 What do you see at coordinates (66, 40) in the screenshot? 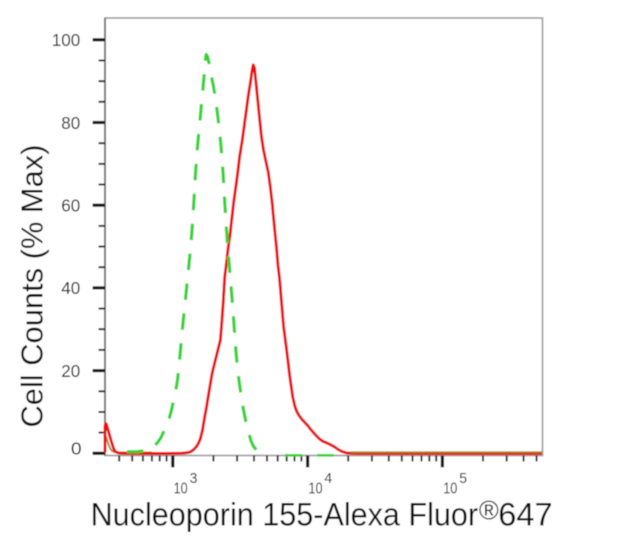
I see `svg-text: 100` at bounding box center [66, 40].